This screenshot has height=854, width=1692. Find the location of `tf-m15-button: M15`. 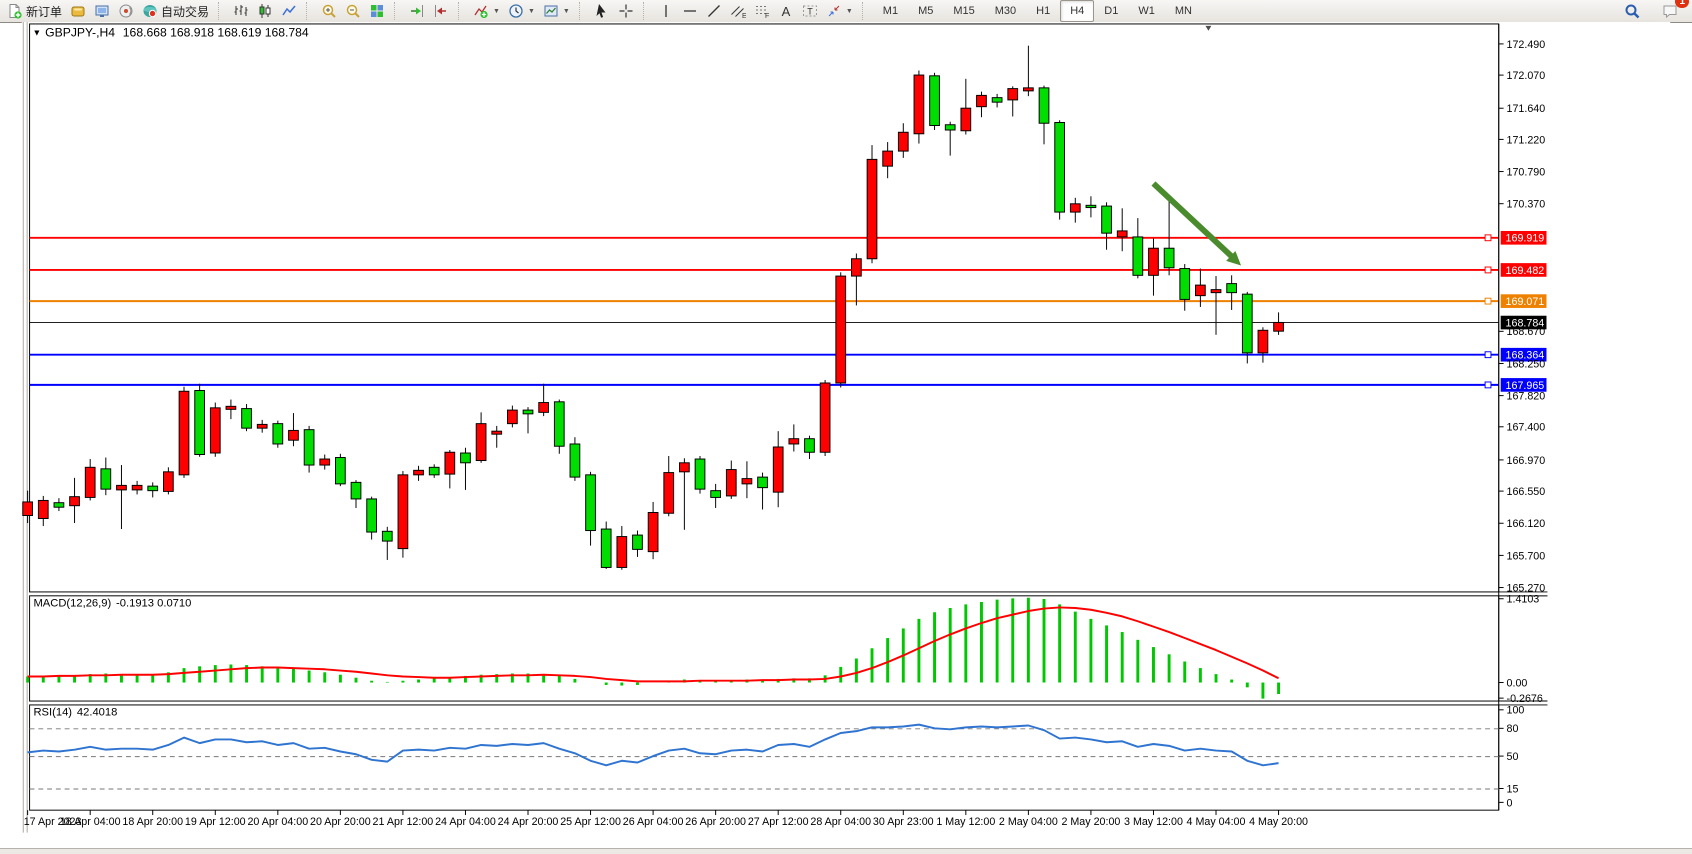

tf-m15-button: M15 is located at coordinates (963, 11).